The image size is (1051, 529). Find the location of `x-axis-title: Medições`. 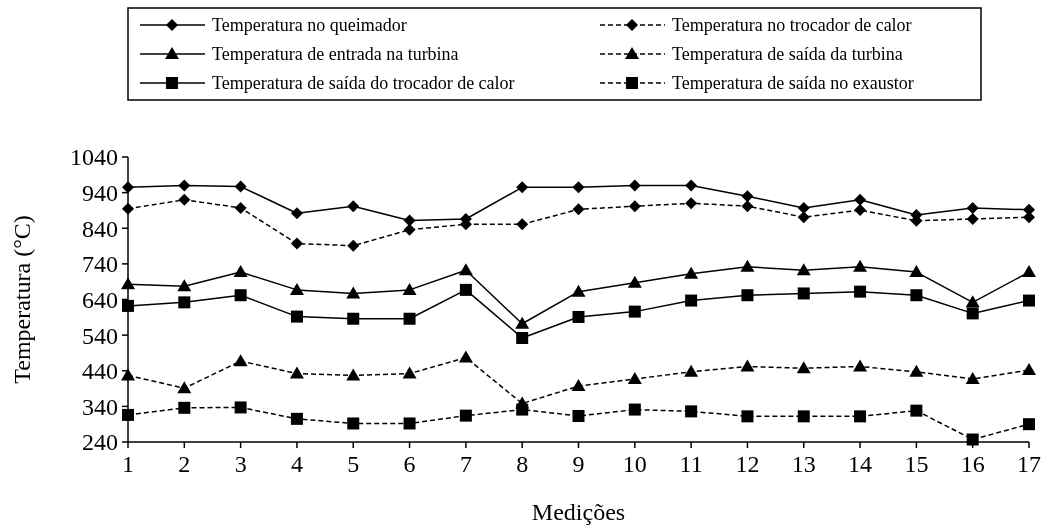

x-axis-title: Medições is located at coordinates (578, 512).